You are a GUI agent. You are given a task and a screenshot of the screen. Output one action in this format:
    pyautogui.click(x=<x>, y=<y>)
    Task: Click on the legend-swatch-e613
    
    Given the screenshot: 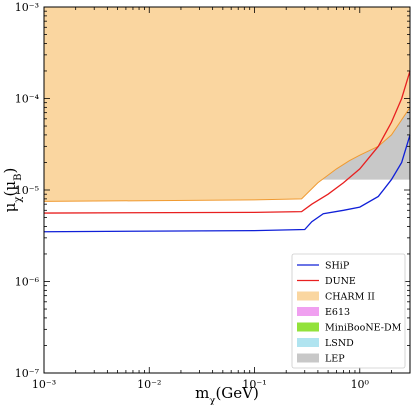 What is the action you would take?
    pyautogui.click(x=308, y=311)
    